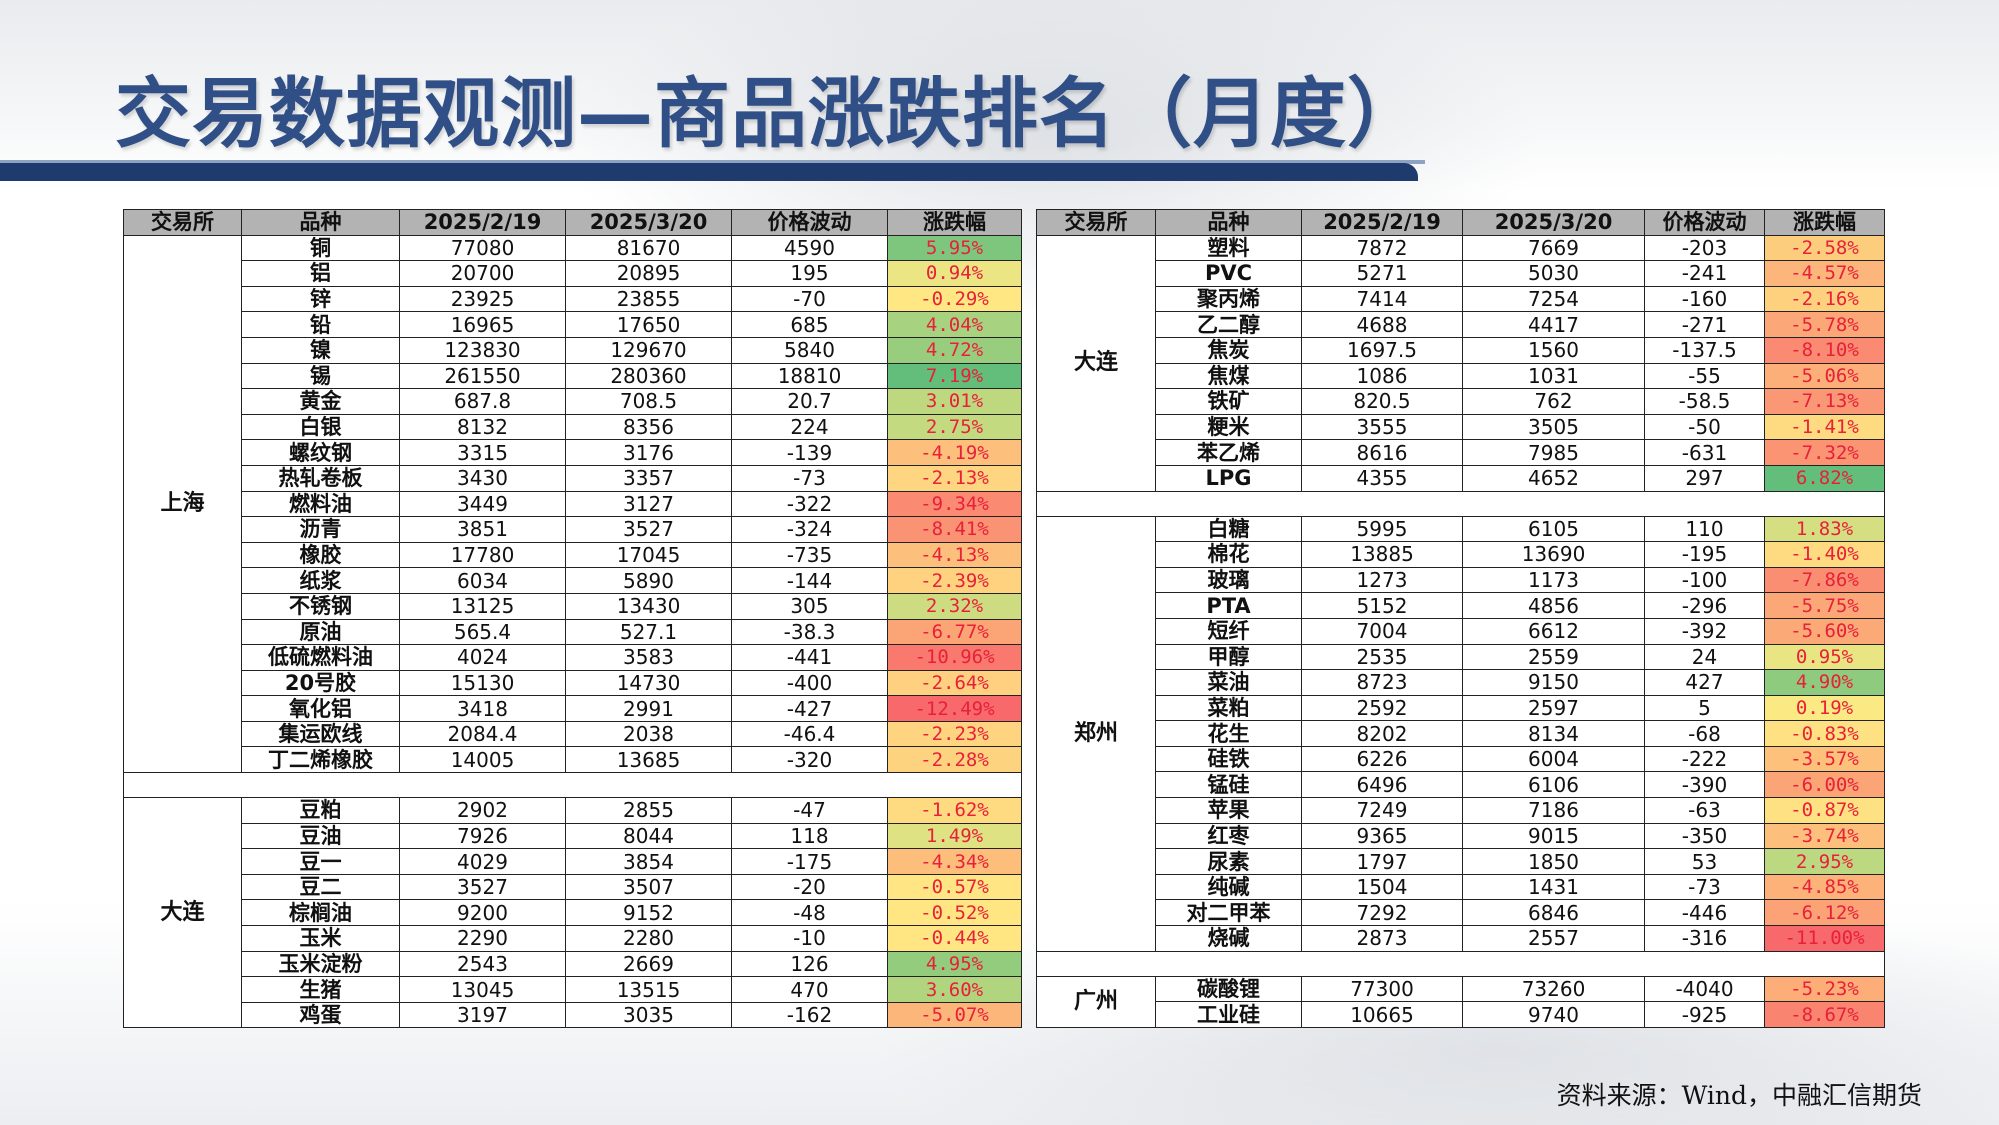 The width and height of the screenshot is (1999, 1125). I want to click on pct-change-cell: 4.95%, so click(954, 964).